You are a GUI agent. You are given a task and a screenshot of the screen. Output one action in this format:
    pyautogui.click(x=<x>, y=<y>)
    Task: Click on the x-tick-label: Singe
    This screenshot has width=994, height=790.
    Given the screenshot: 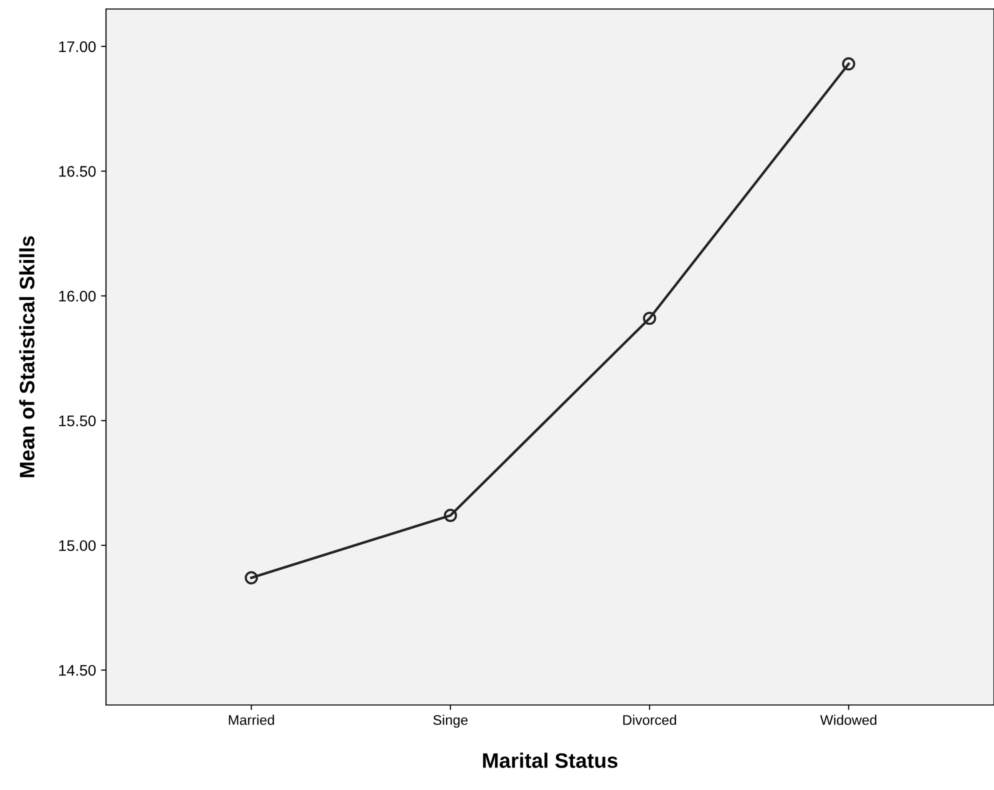 What is the action you would take?
    pyautogui.click(x=450, y=721)
    